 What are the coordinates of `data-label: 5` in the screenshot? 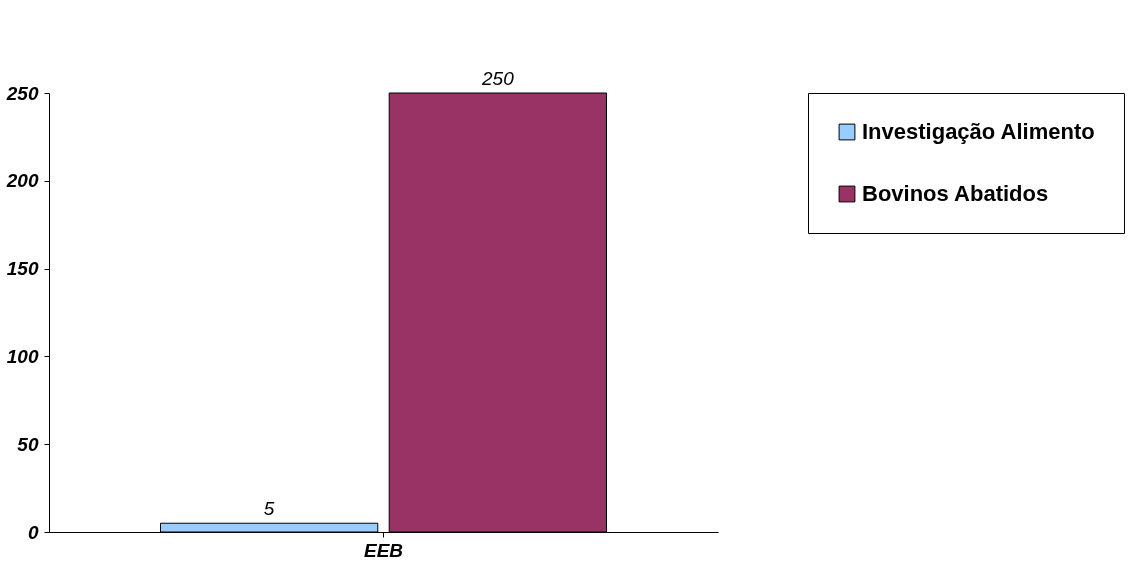 It's located at (269, 509).